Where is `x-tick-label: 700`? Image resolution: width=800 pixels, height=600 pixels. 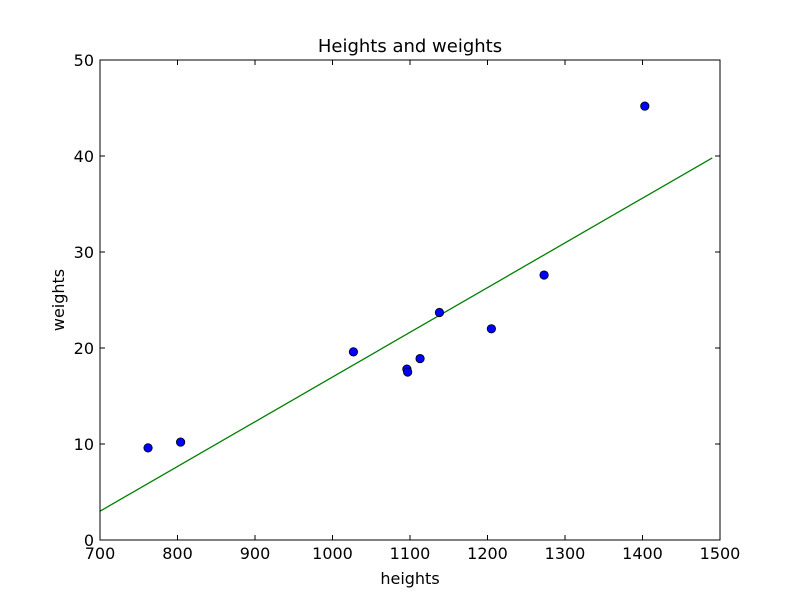 x-tick-label: 700 is located at coordinates (100, 553).